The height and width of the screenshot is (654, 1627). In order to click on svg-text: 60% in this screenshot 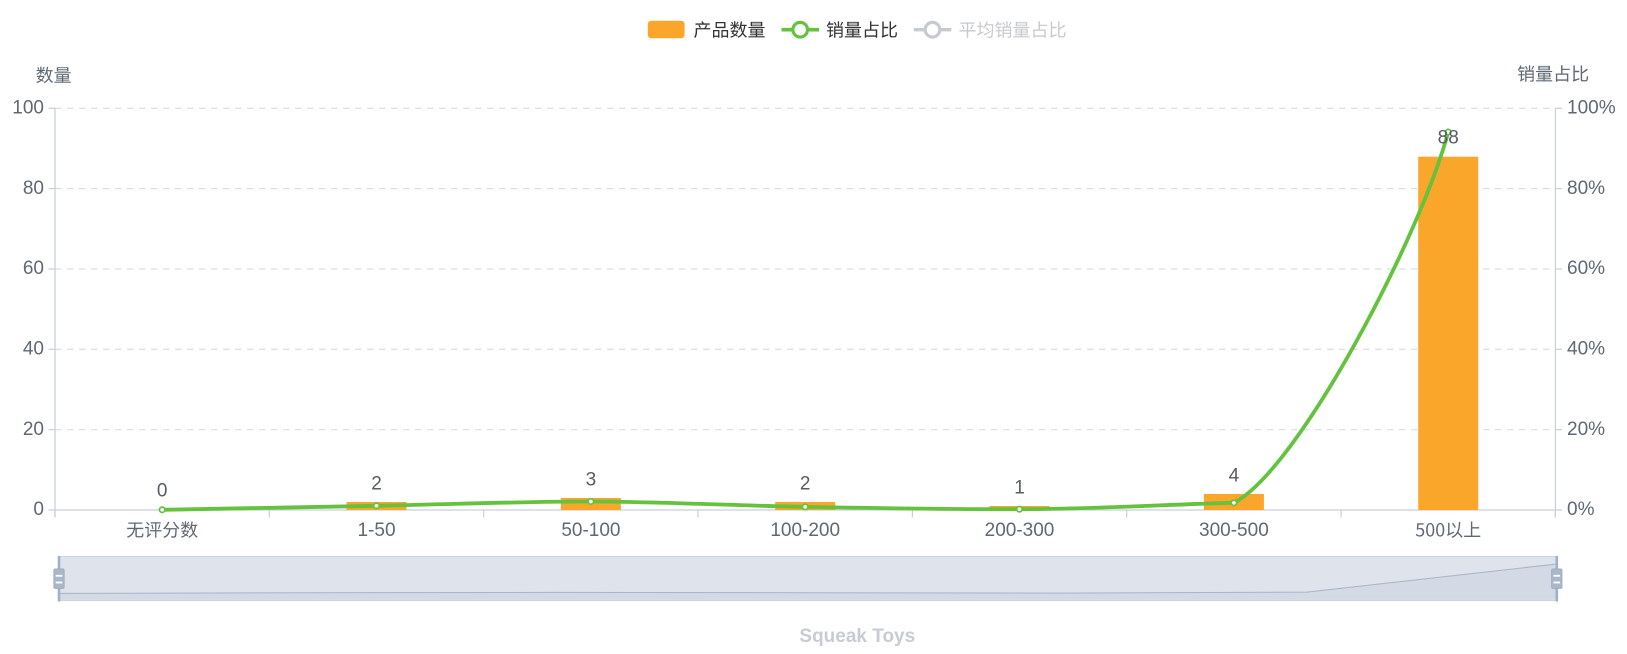, I will do `click(1586, 268)`.